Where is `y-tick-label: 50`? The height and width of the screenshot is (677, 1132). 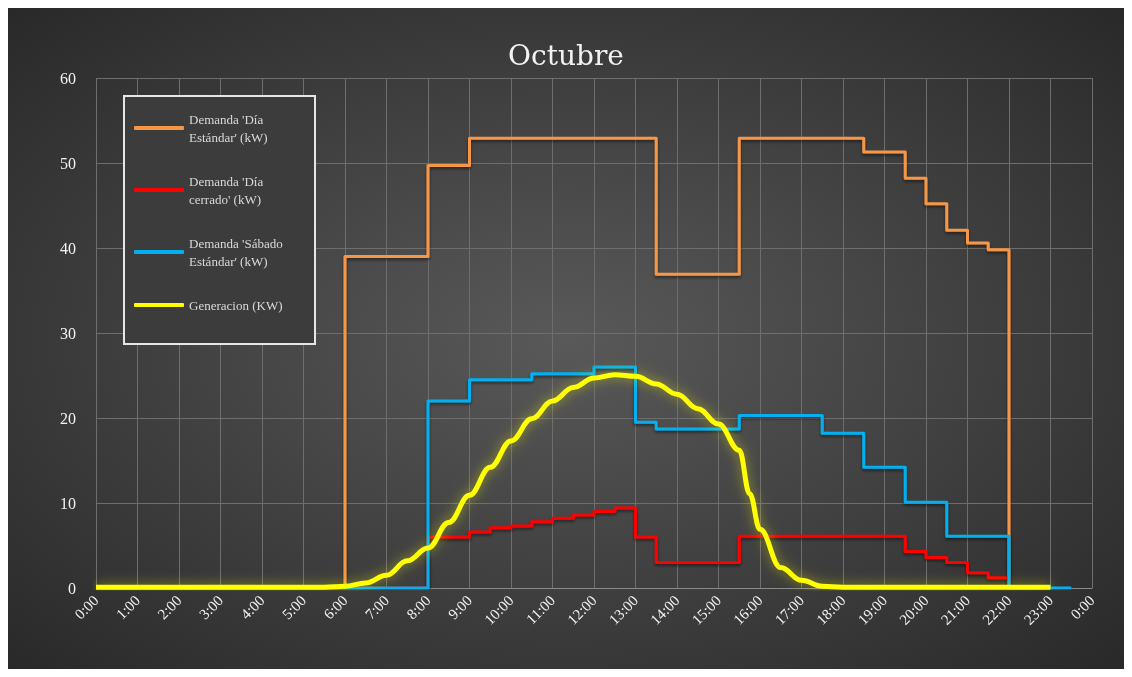
y-tick-label: 50 is located at coordinates (68, 163).